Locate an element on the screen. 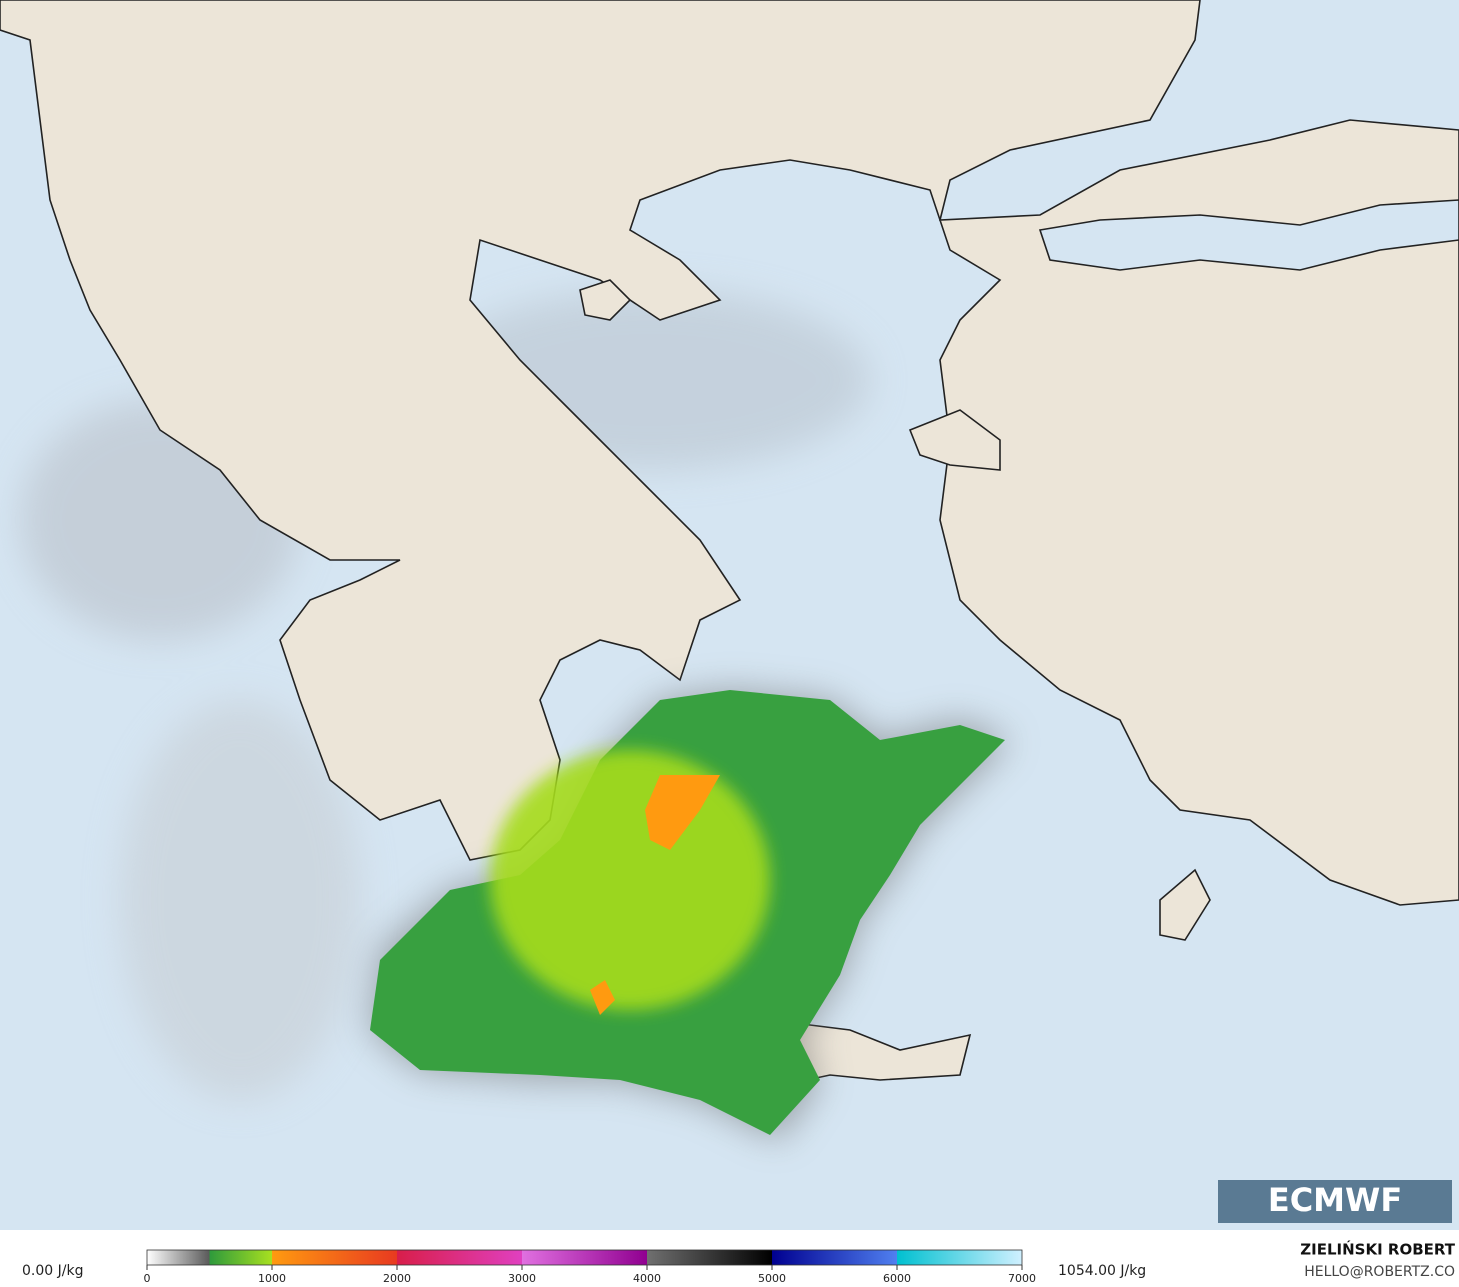  logo: ECMWF is located at coordinates (1335, 1201).